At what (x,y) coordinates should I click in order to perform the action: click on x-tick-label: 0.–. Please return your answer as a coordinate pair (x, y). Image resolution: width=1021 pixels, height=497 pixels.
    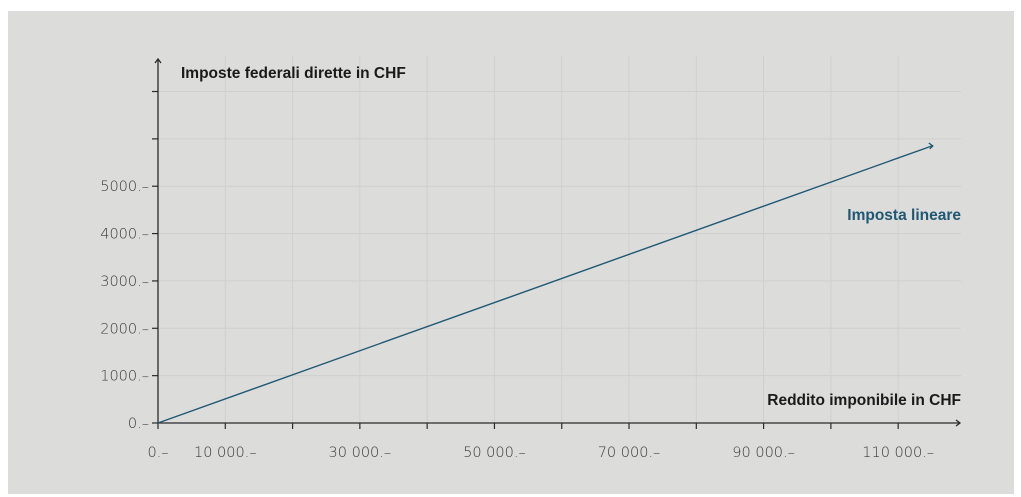
    Looking at the image, I should click on (157, 453).